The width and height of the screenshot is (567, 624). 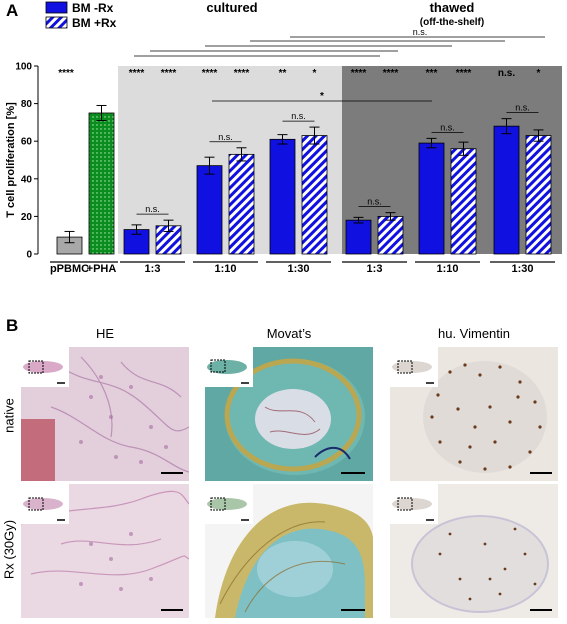 What do you see at coordinates (474, 551) in the screenshot?
I see `micrograph-vimentin-rx` at bounding box center [474, 551].